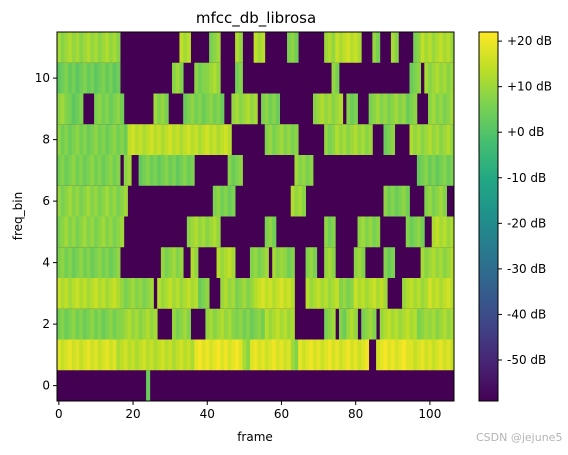 This screenshot has width=568, height=455. Describe the element at coordinates (46, 232) in the screenshot. I see `y-axis-ticks: 0 2 4 6 8 10` at that location.